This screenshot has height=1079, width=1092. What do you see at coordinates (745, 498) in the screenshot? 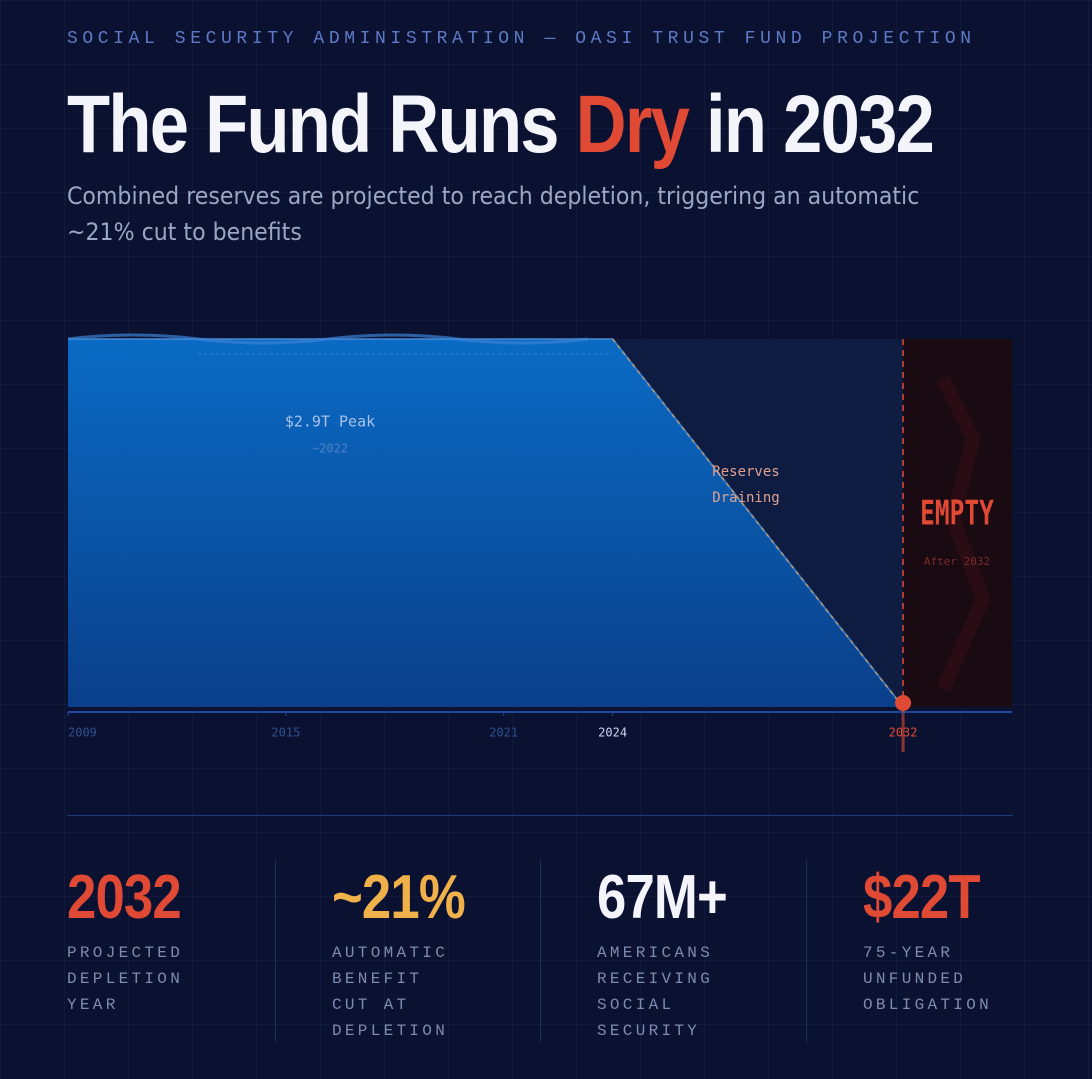
I see `drain-label: Draining` at bounding box center [745, 498].